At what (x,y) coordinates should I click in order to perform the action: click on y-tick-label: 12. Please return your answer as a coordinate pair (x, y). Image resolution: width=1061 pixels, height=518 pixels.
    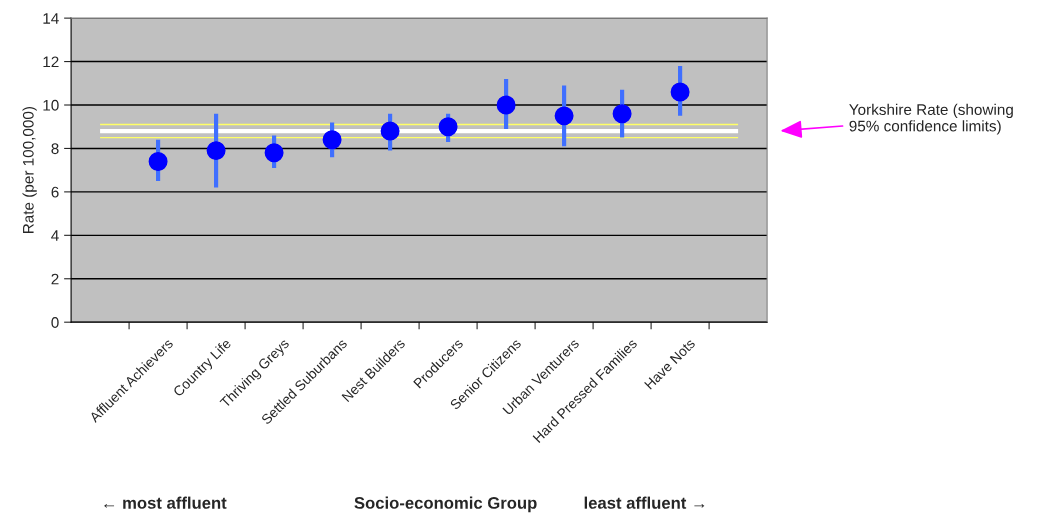
    Looking at the image, I should click on (51, 62).